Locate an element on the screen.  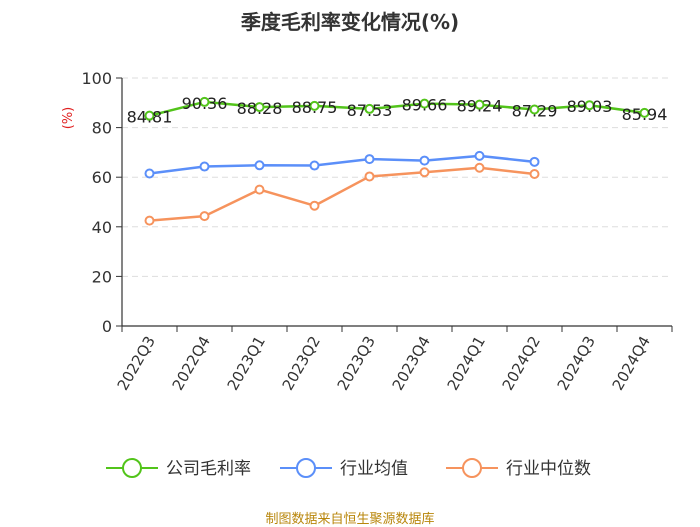
x-tick-label: 2023Q1 is located at coordinates (246, 363).